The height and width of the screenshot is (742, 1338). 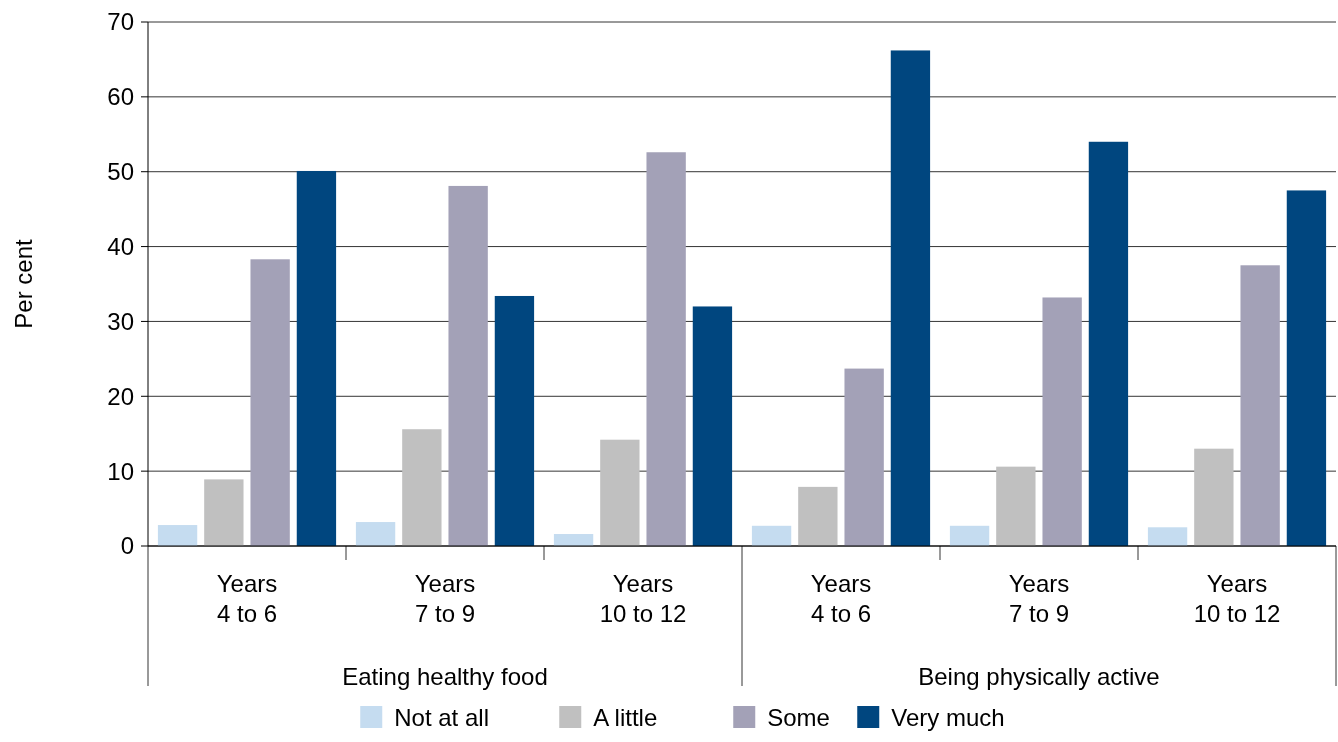 What do you see at coordinates (127, 546) in the screenshot?
I see `y-tick-label: 0` at bounding box center [127, 546].